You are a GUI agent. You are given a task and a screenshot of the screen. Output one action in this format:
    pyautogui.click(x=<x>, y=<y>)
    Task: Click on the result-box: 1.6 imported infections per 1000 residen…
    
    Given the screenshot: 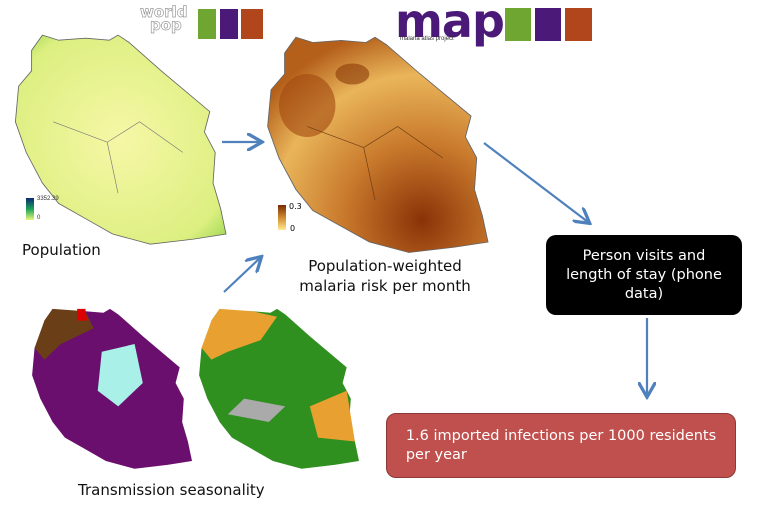 What is the action you would take?
    pyautogui.click(x=561, y=445)
    